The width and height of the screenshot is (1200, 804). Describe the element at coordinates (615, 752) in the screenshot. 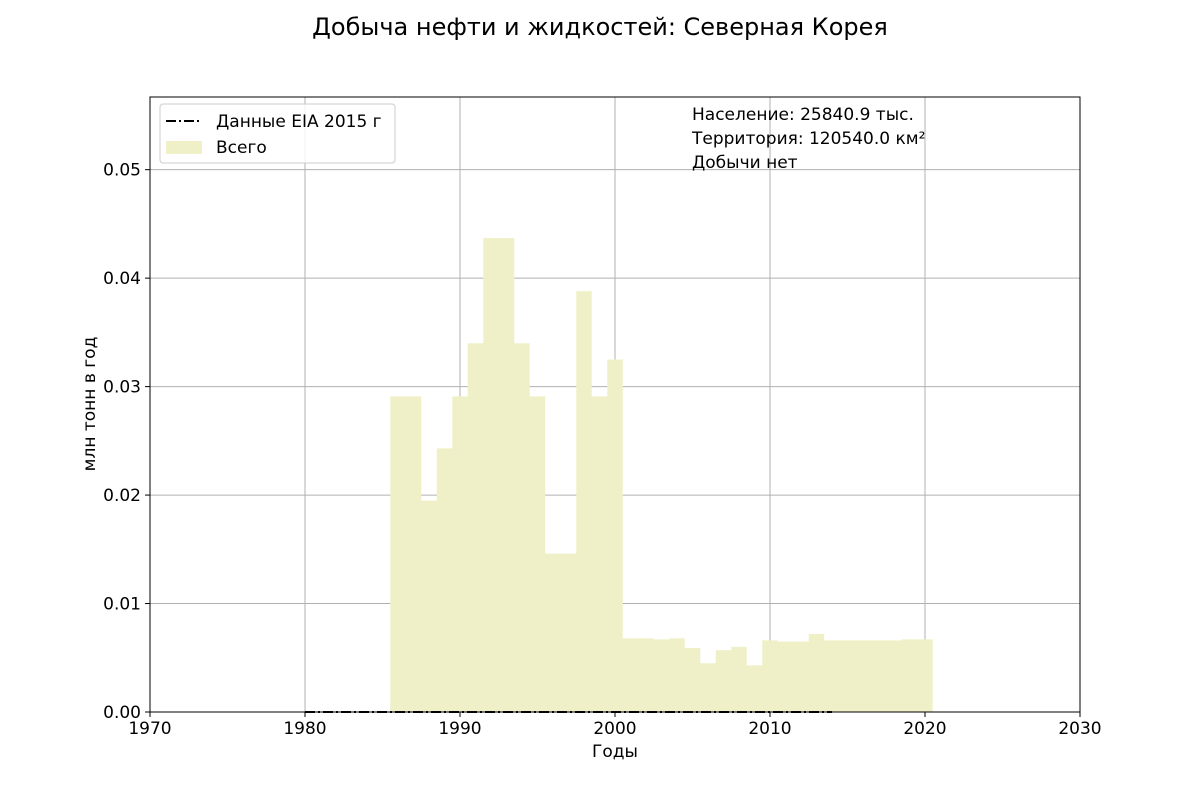

I see `x-axis-label: Годы` at that location.